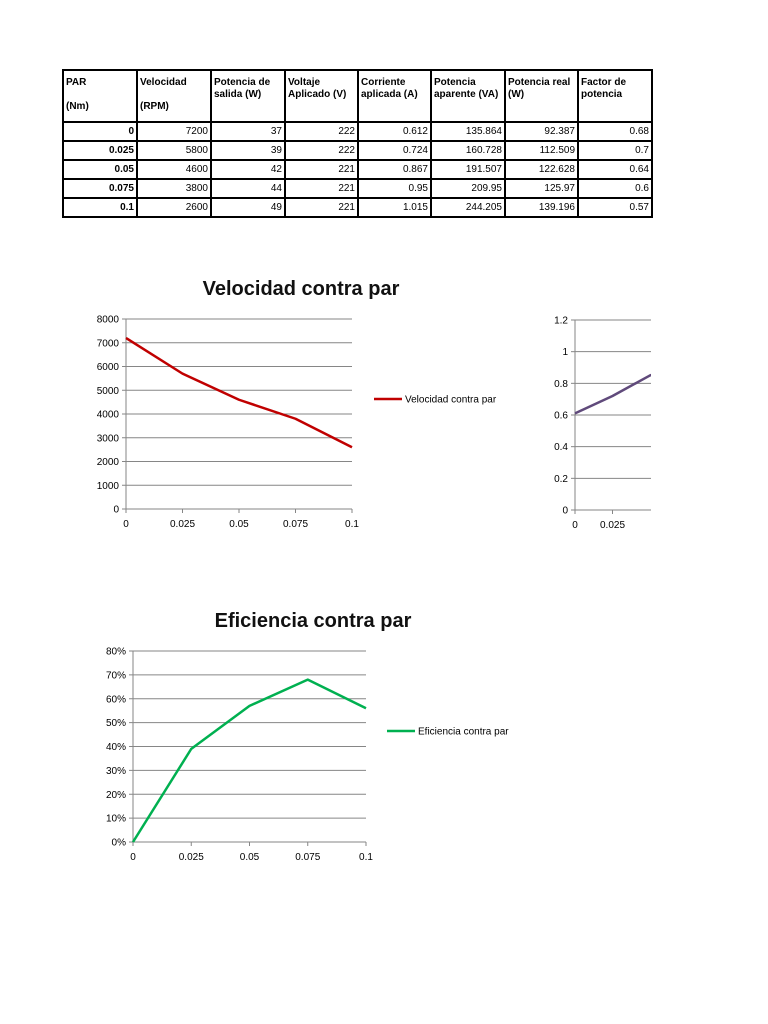 This screenshot has width=768, height=1024. I want to click on table-cell: 42, so click(248, 169).